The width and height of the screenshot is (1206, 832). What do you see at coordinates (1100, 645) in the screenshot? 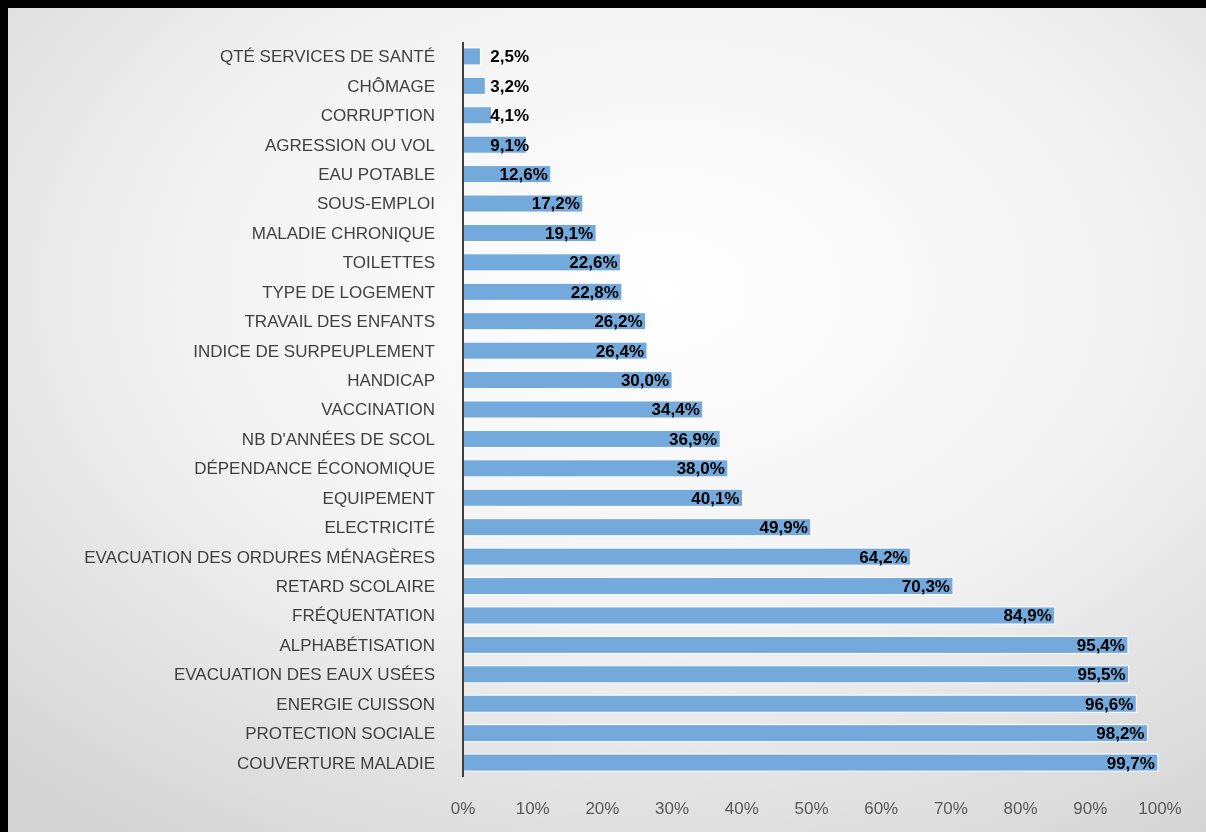
I see `data-label: 95,4%` at bounding box center [1100, 645].